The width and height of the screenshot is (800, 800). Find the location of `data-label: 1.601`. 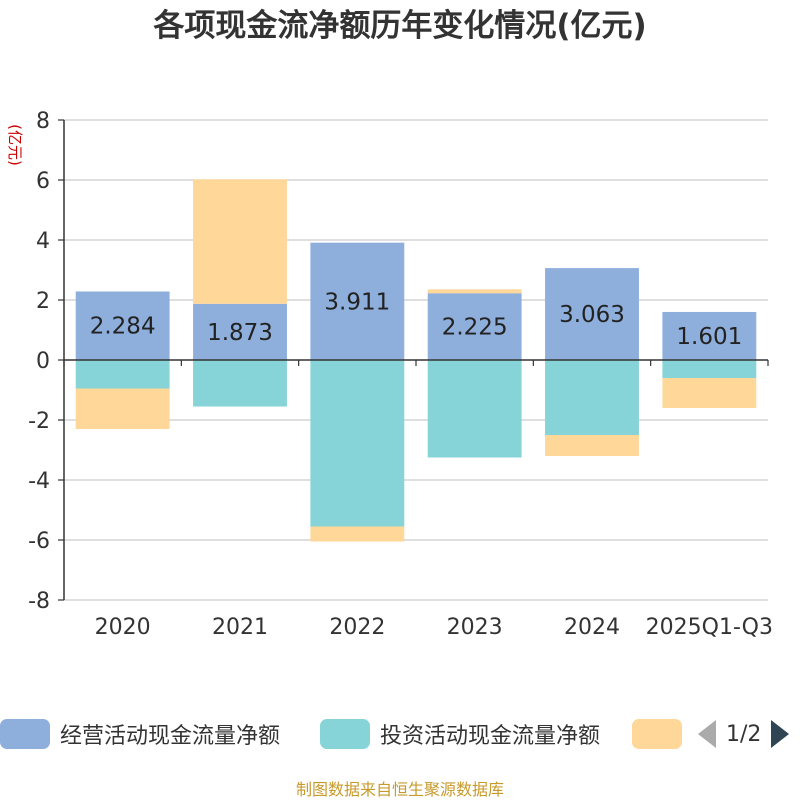

data-label: 1.601 is located at coordinates (709, 337).